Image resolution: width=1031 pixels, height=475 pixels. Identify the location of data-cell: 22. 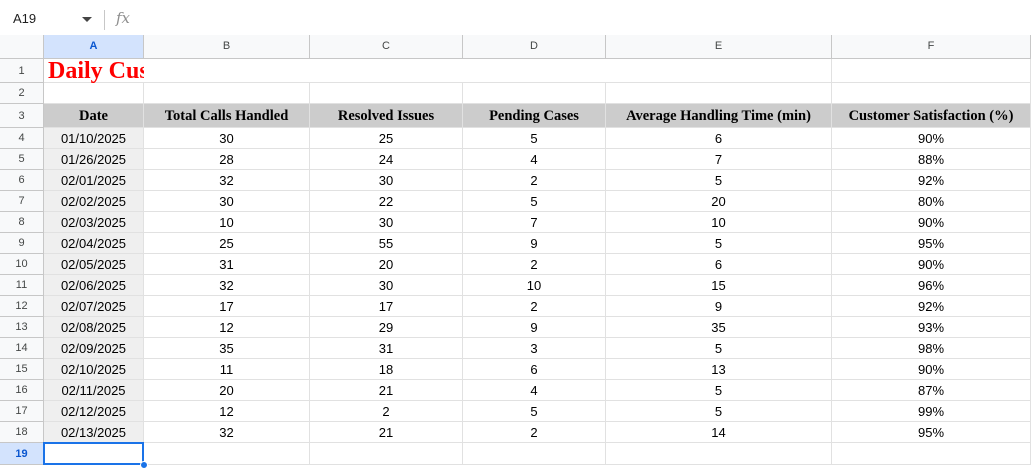
(386, 201).